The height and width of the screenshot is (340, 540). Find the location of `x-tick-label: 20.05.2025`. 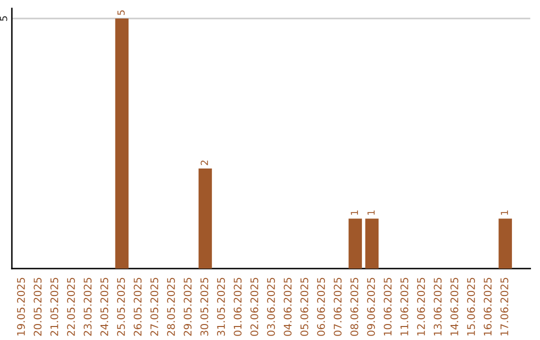

x-tick-label: 20.05.2025 is located at coordinates (38, 307).